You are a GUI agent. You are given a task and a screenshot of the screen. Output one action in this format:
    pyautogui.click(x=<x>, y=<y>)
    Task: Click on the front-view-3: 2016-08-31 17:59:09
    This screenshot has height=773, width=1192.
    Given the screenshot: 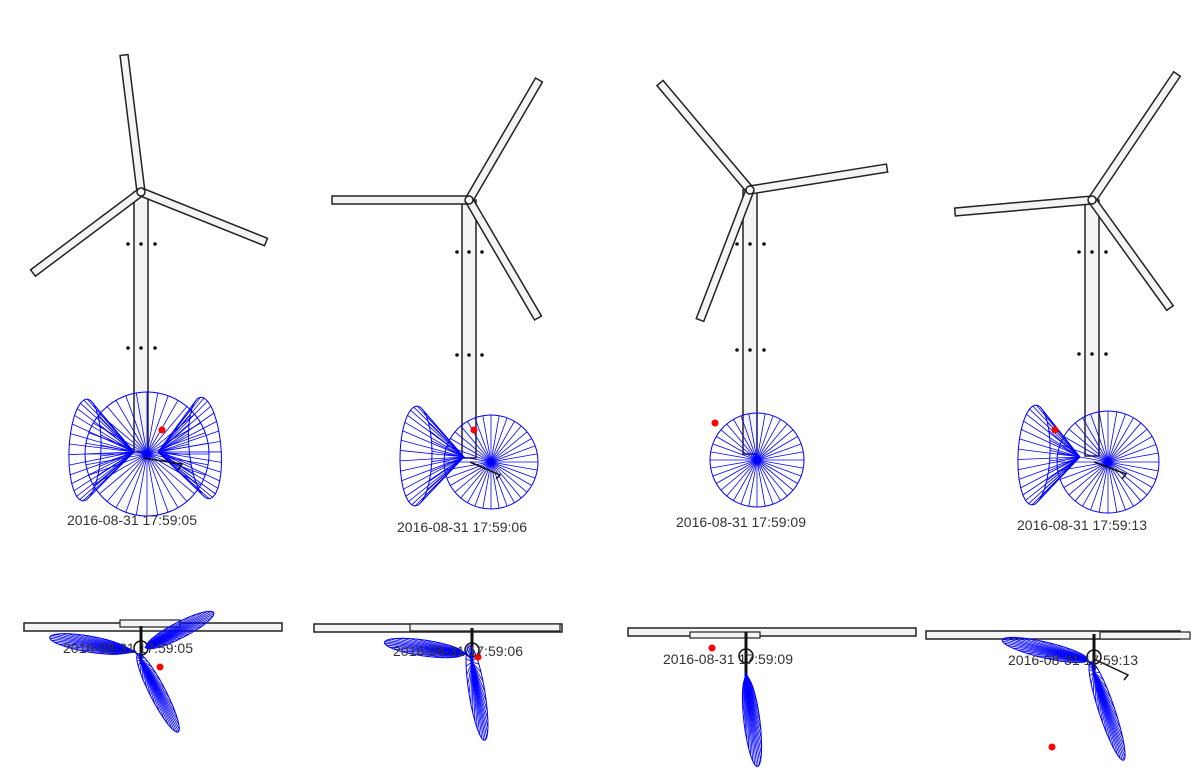 What is the action you would take?
    pyautogui.click(x=772, y=304)
    